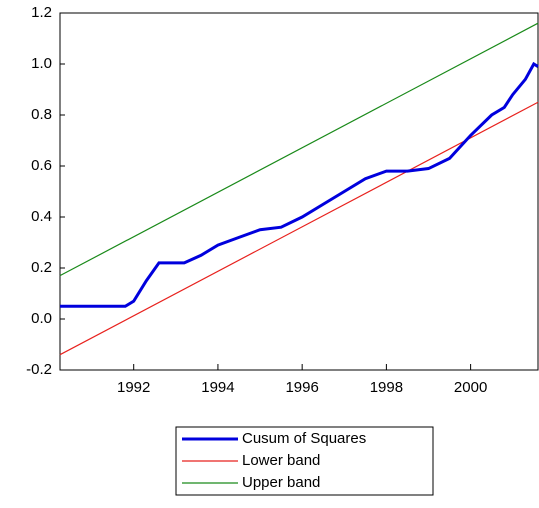  I want to click on x-tick-label: 1996, so click(301, 387).